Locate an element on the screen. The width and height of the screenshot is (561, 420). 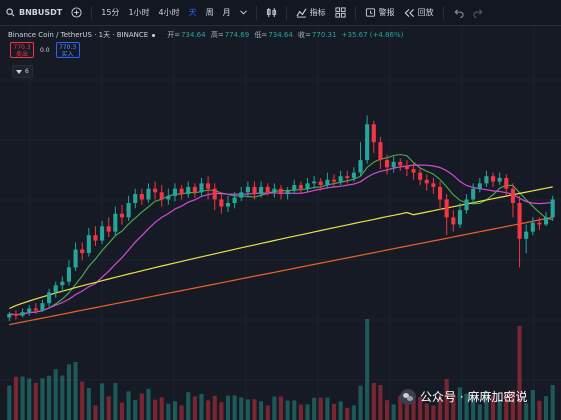
quote-panel: 770.3 卖出 0.0 770.3 买入 is located at coordinates (45, 50).